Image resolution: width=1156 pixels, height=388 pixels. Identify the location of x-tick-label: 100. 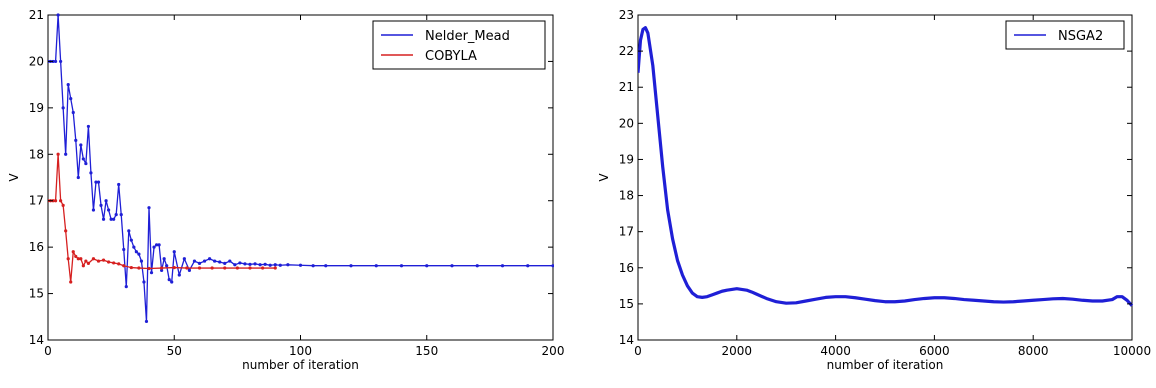
(300, 351).